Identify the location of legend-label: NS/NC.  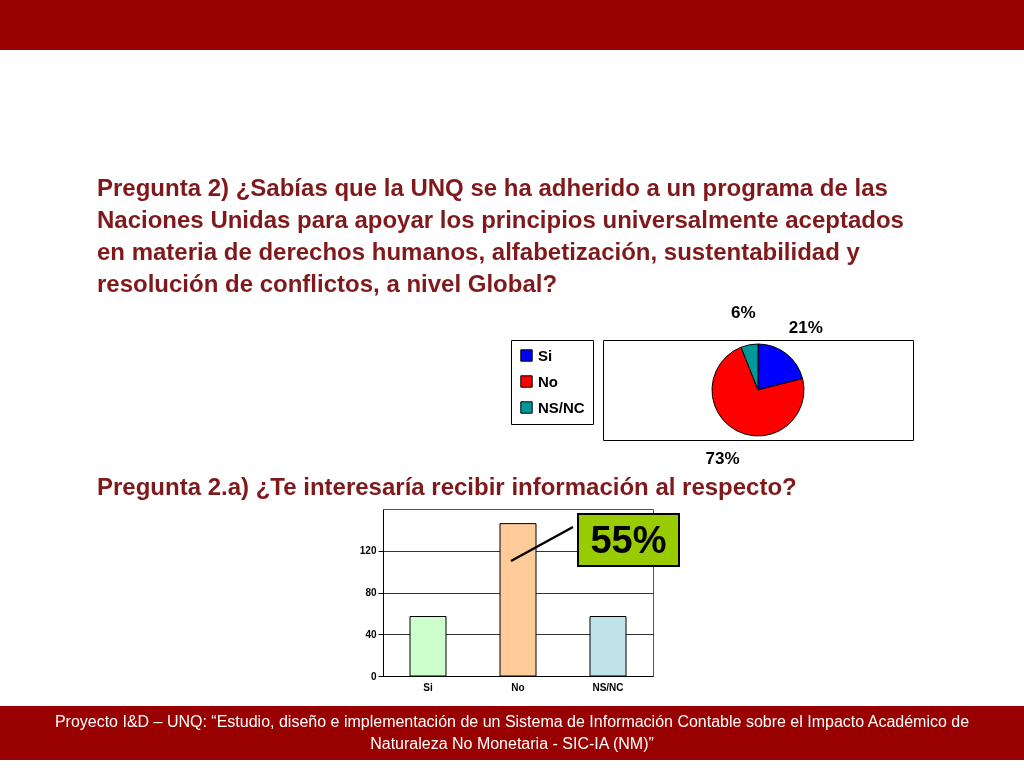
(561, 407).